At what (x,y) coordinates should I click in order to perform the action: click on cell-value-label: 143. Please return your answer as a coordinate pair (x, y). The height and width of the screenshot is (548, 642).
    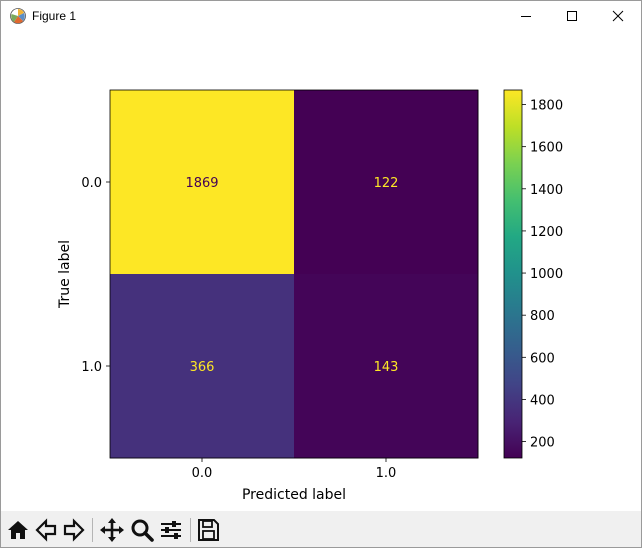
    Looking at the image, I should click on (386, 367).